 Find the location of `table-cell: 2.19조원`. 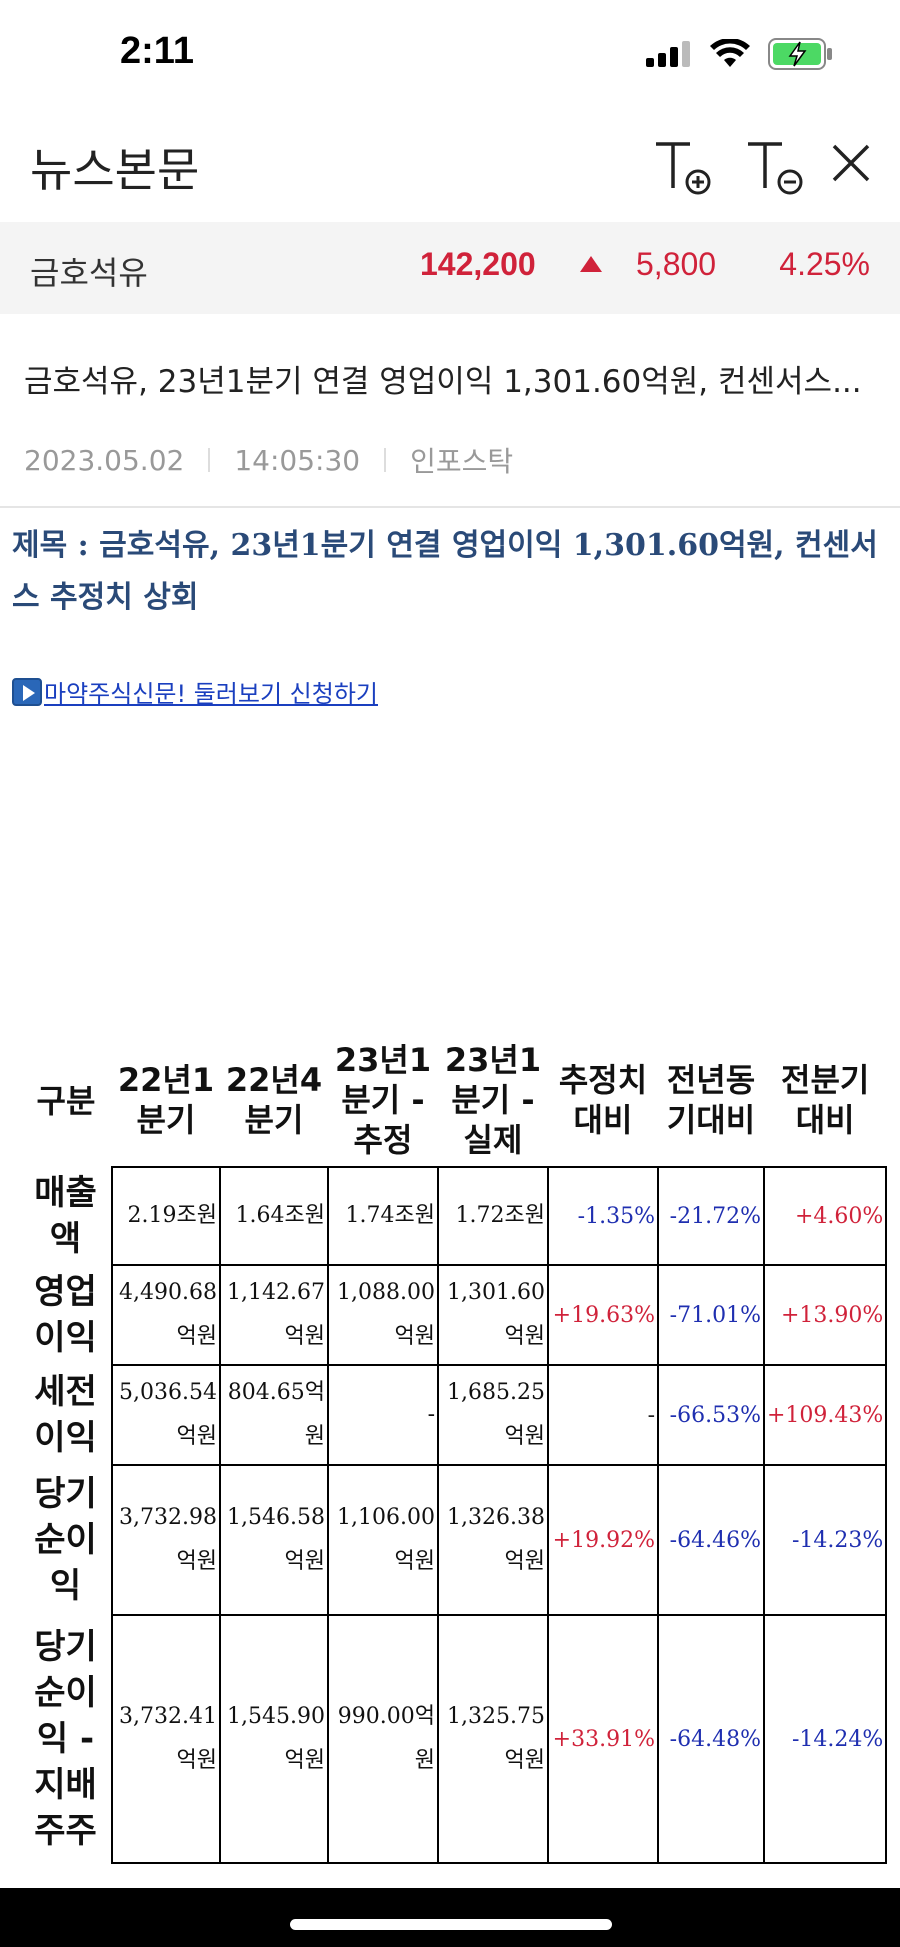

table-cell: 2.19조원 is located at coordinates (166, 1216).